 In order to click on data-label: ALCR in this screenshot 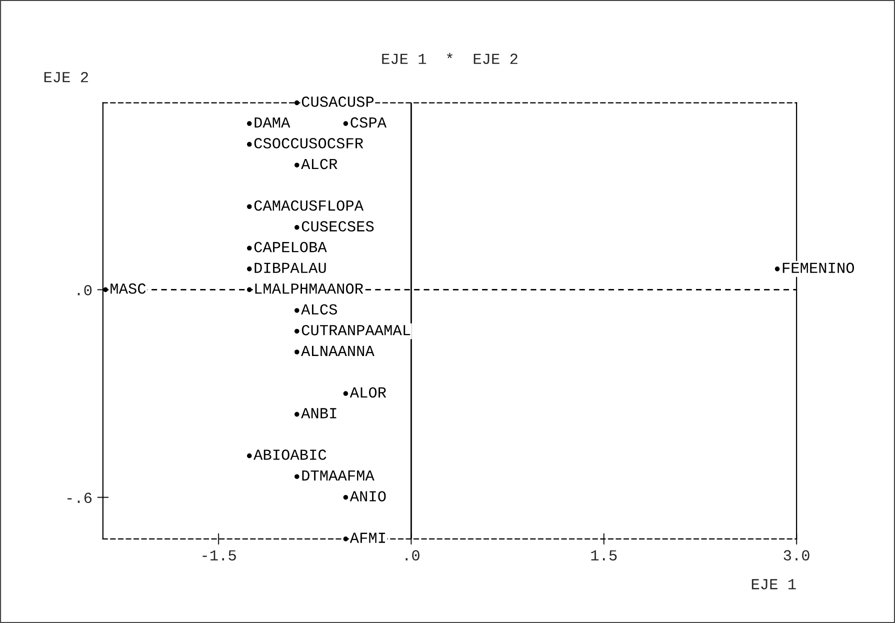, I will do `click(319, 164)`.